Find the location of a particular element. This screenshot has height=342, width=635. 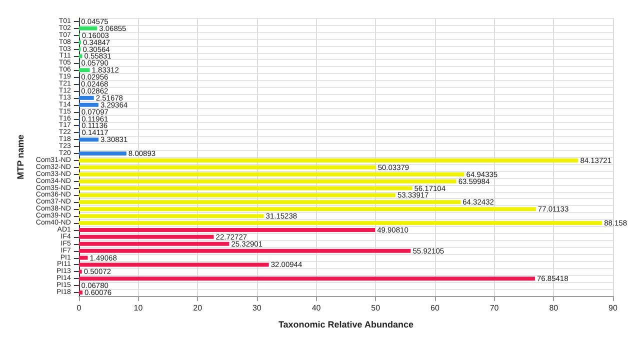

x-tick-label: 90 is located at coordinates (613, 308).